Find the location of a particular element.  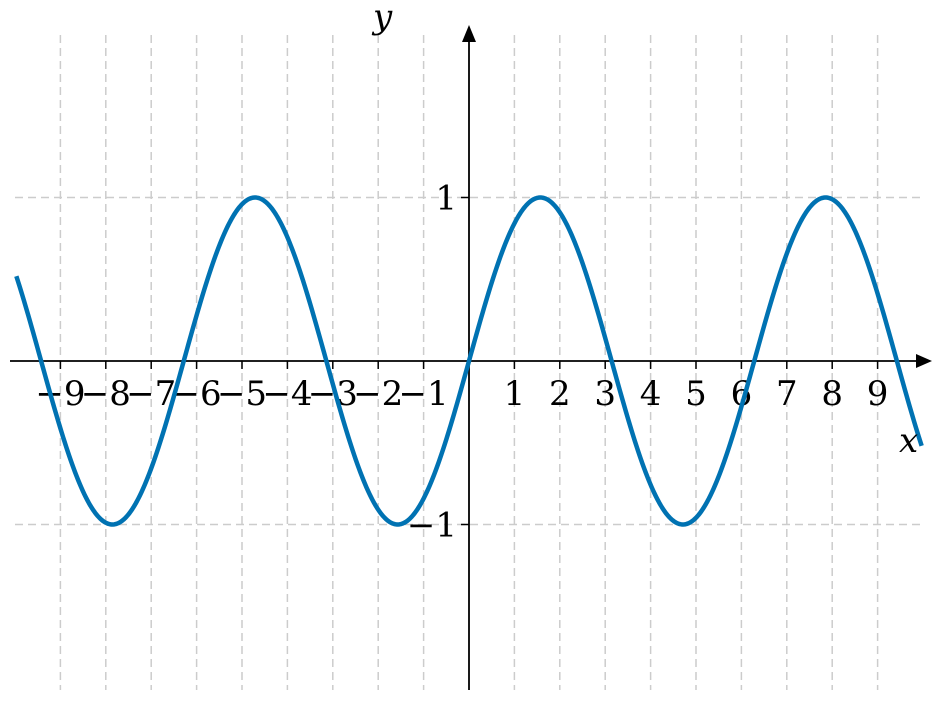

x-tick-label: 8 is located at coordinates (832, 394).